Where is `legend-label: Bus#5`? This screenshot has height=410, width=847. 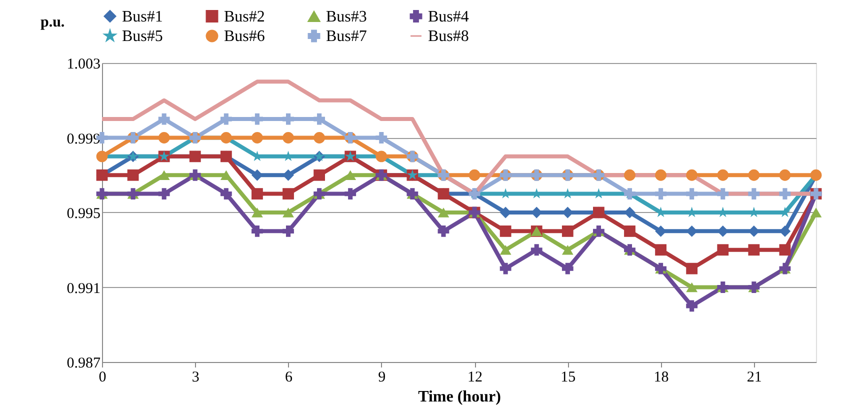 legend-label: Bus#5 is located at coordinates (142, 36).